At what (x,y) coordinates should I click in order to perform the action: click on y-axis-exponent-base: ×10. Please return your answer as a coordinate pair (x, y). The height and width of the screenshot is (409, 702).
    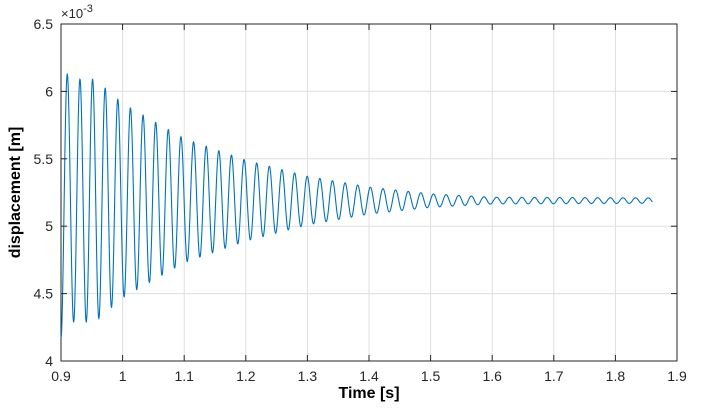
    Looking at the image, I should click on (72, 13).